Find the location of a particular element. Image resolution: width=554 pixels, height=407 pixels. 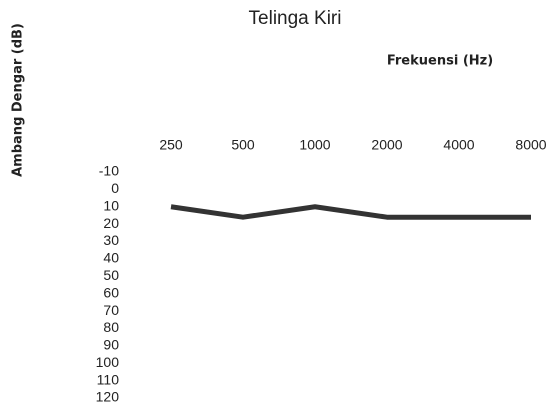

y-tick-label: 60 is located at coordinates (111, 292).